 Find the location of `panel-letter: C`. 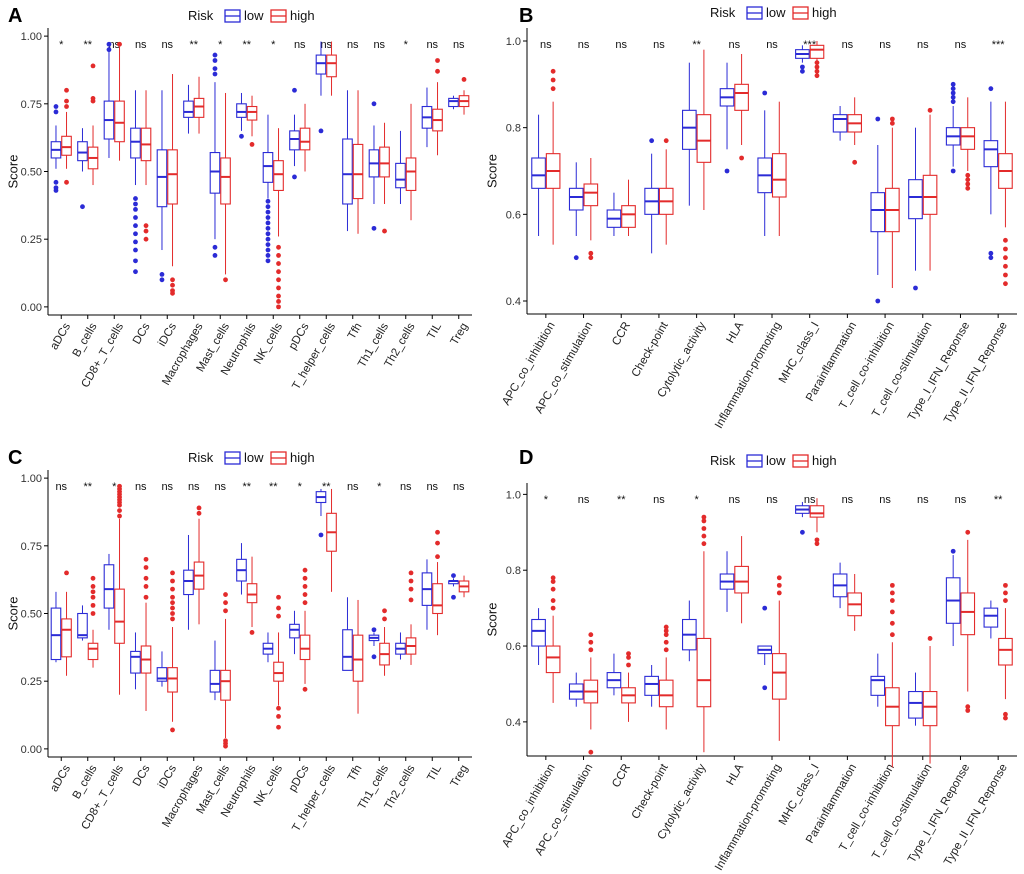

panel-letter: C is located at coordinates (15, 458).